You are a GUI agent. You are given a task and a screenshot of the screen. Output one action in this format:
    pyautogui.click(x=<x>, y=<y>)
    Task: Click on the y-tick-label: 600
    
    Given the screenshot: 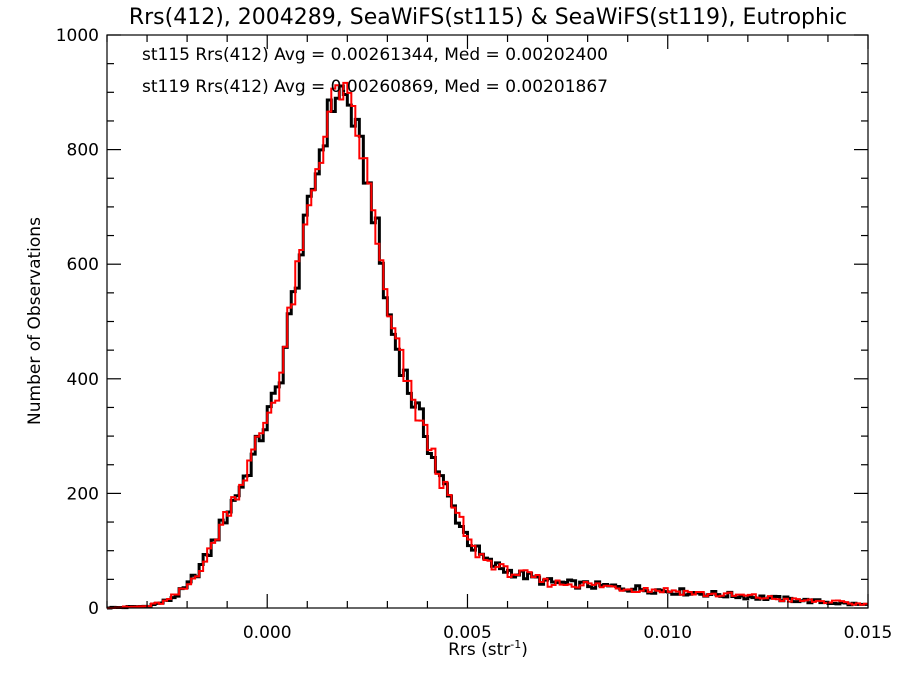 What is the action you would take?
    pyautogui.click(x=83, y=265)
    